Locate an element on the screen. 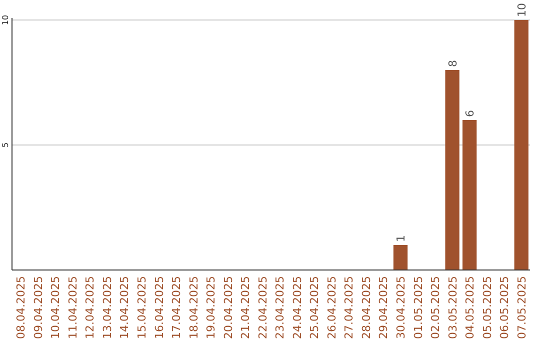 The width and height of the screenshot is (540, 340). data-label: 1 is located at coordinates (401, 238).